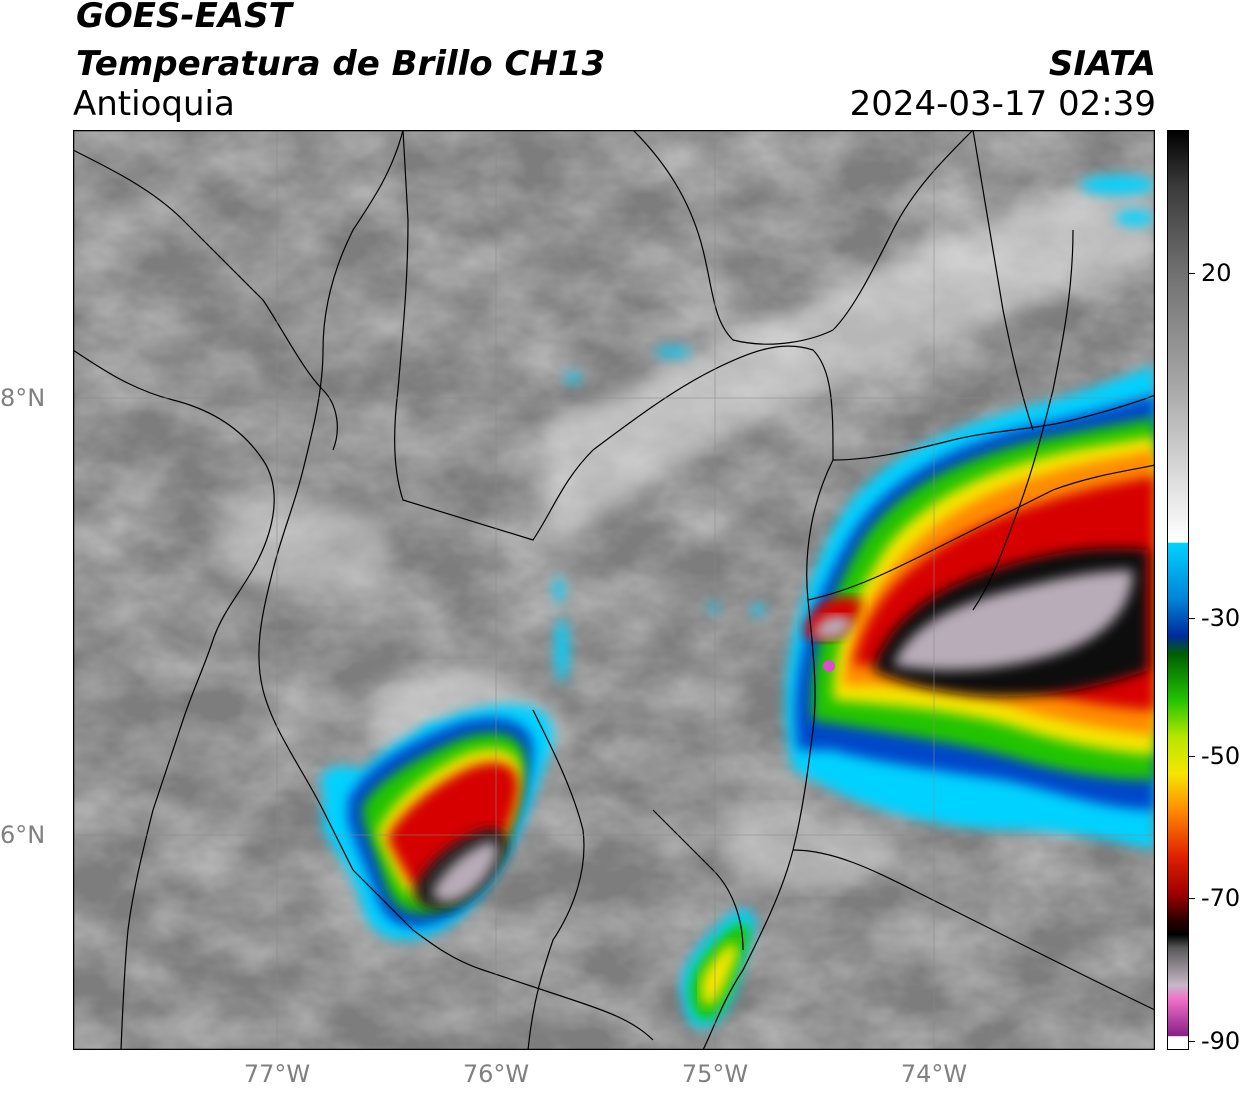 The width and height of the screenshot is (1252, 1099). I want to click on lon-label-75w: 75°W, so click(715, 1074).